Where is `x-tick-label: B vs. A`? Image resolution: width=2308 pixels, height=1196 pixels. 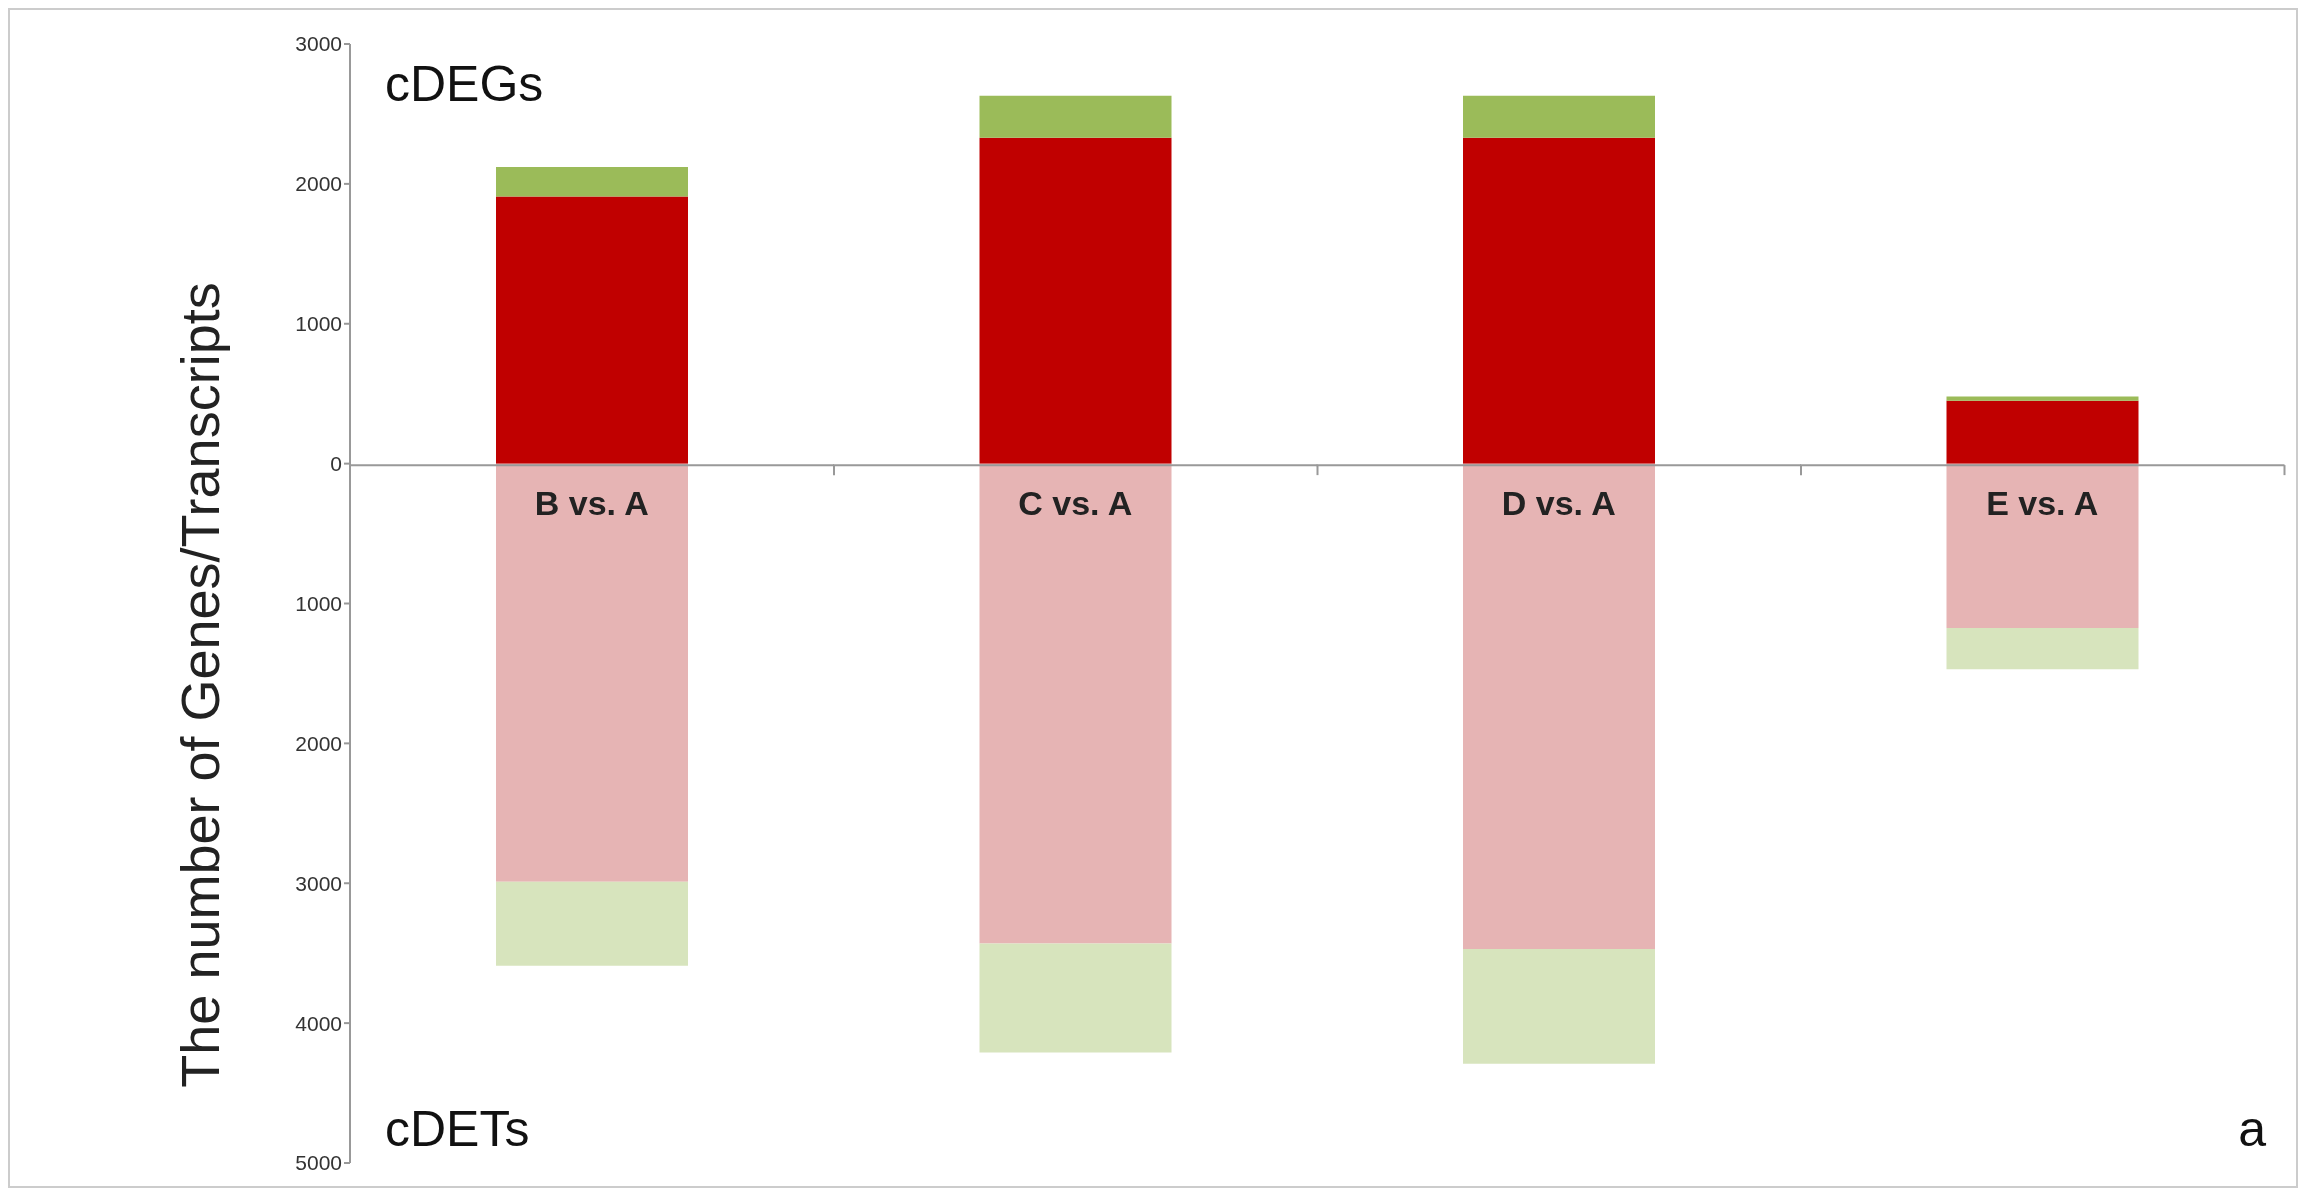 x-tick-label: B vs. A is located at coordinates (591, 503).